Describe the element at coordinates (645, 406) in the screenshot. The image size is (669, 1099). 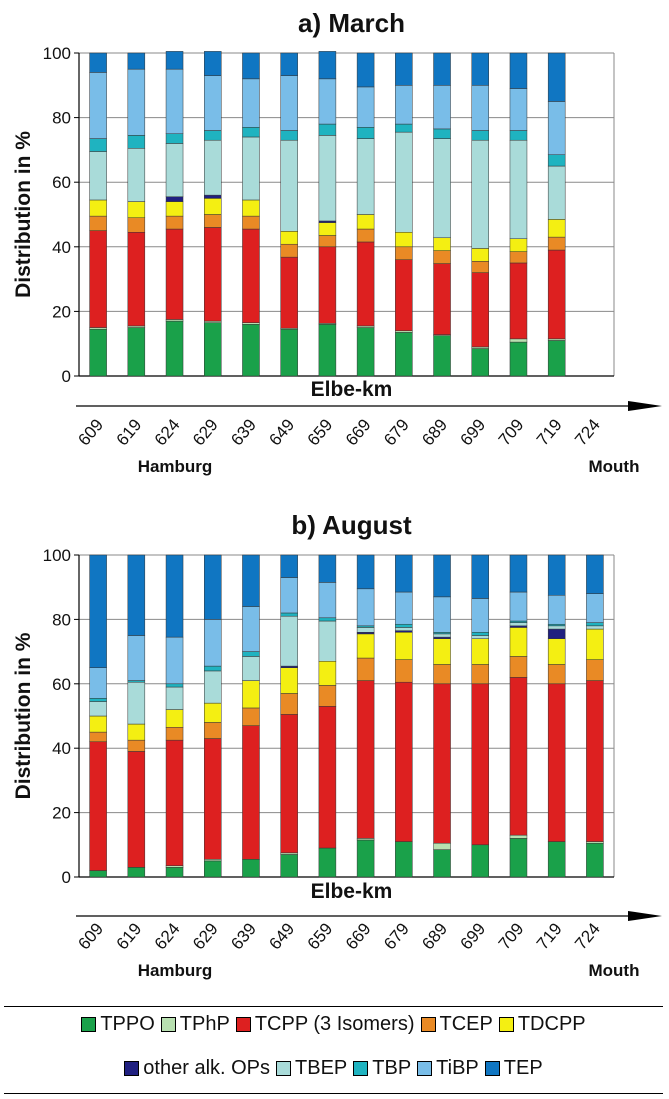
I see `arrow-head-icon` at that location.